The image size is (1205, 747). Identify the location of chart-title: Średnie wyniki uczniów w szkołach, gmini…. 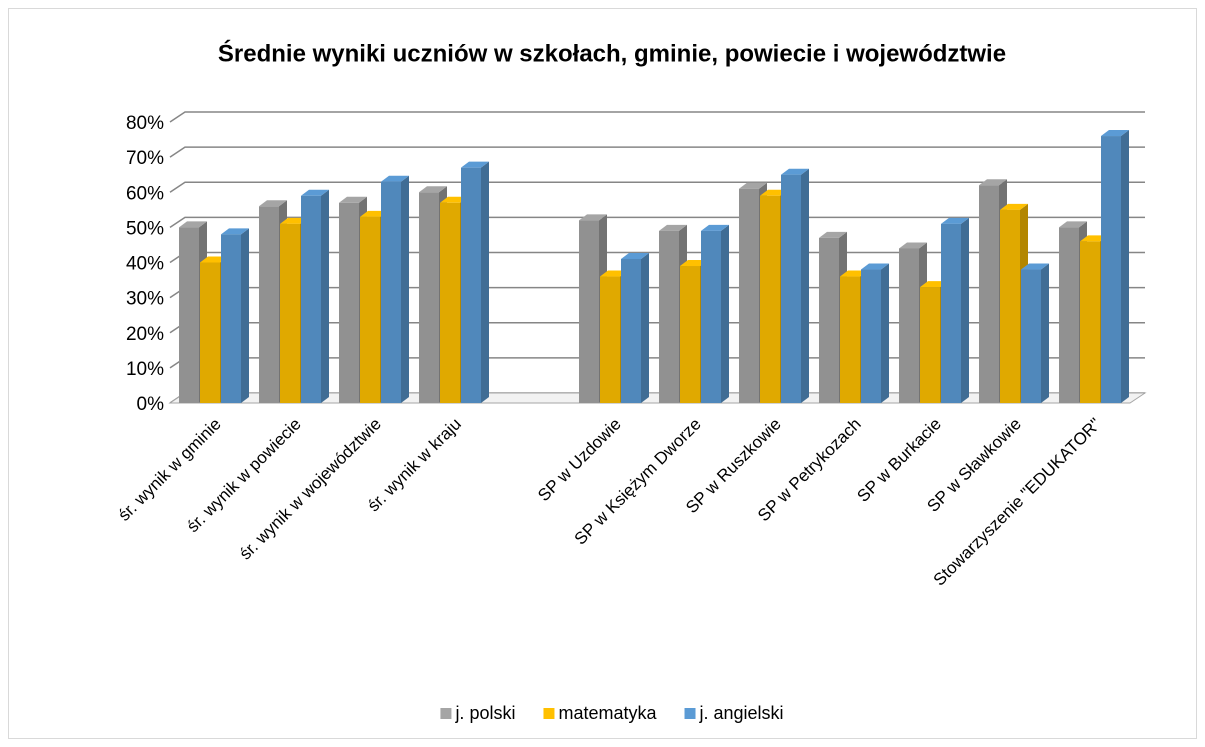
(612, 53).